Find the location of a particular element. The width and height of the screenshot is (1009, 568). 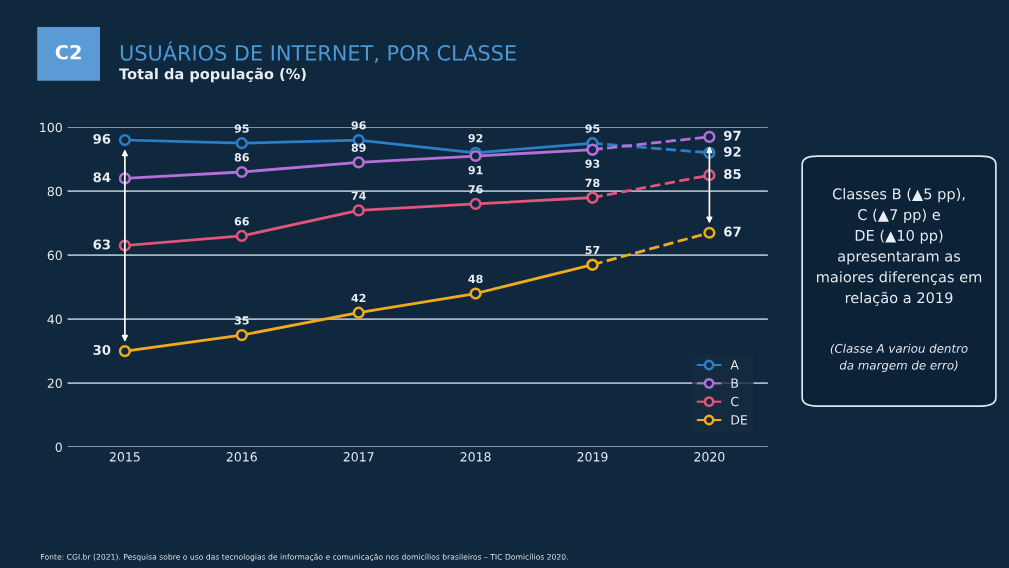

data-label: 85 is located at coordinates (732, 174).